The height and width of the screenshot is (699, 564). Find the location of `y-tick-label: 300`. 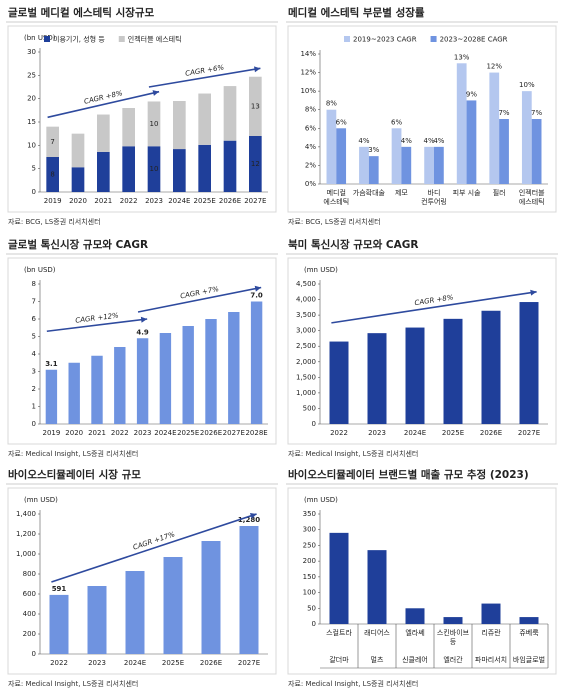

y-tick-label: 300 is located at coordinates (309, 530).